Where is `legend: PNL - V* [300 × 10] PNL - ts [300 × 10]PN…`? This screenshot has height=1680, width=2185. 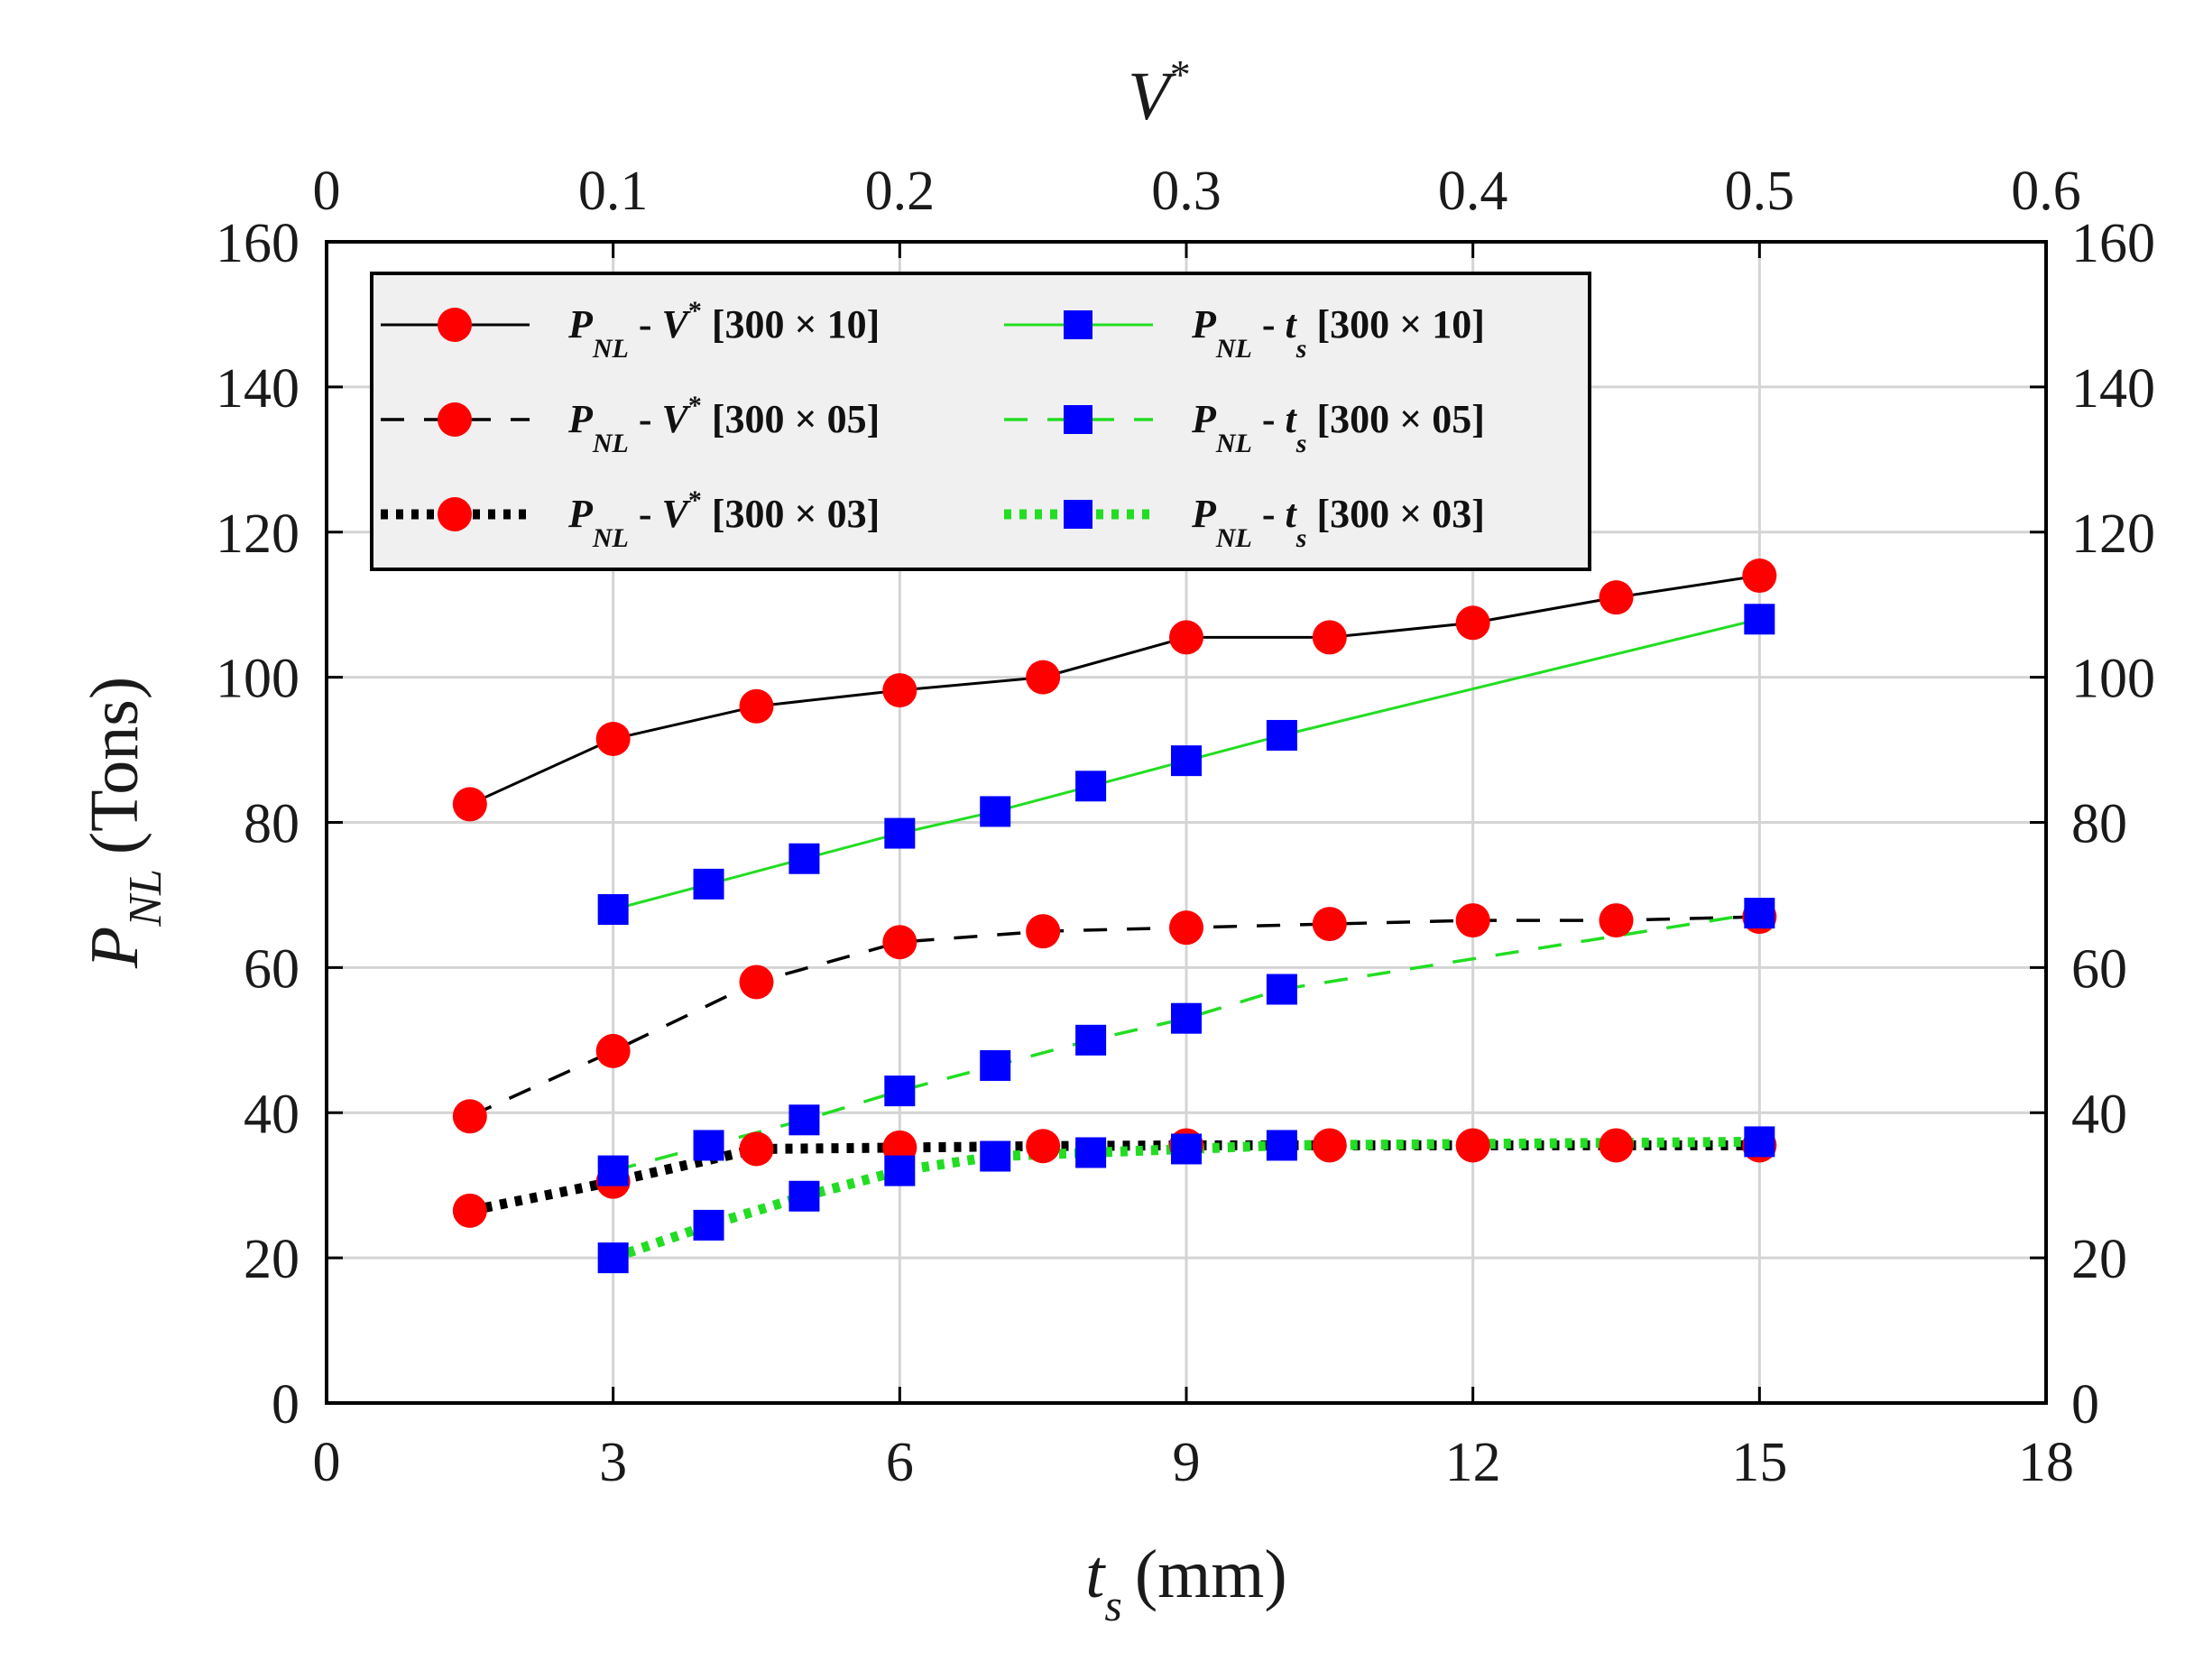 legend: PNL - V* [300 × 10] PNL - ts [300 × 10]PN… is located at coordinates (980, 421).